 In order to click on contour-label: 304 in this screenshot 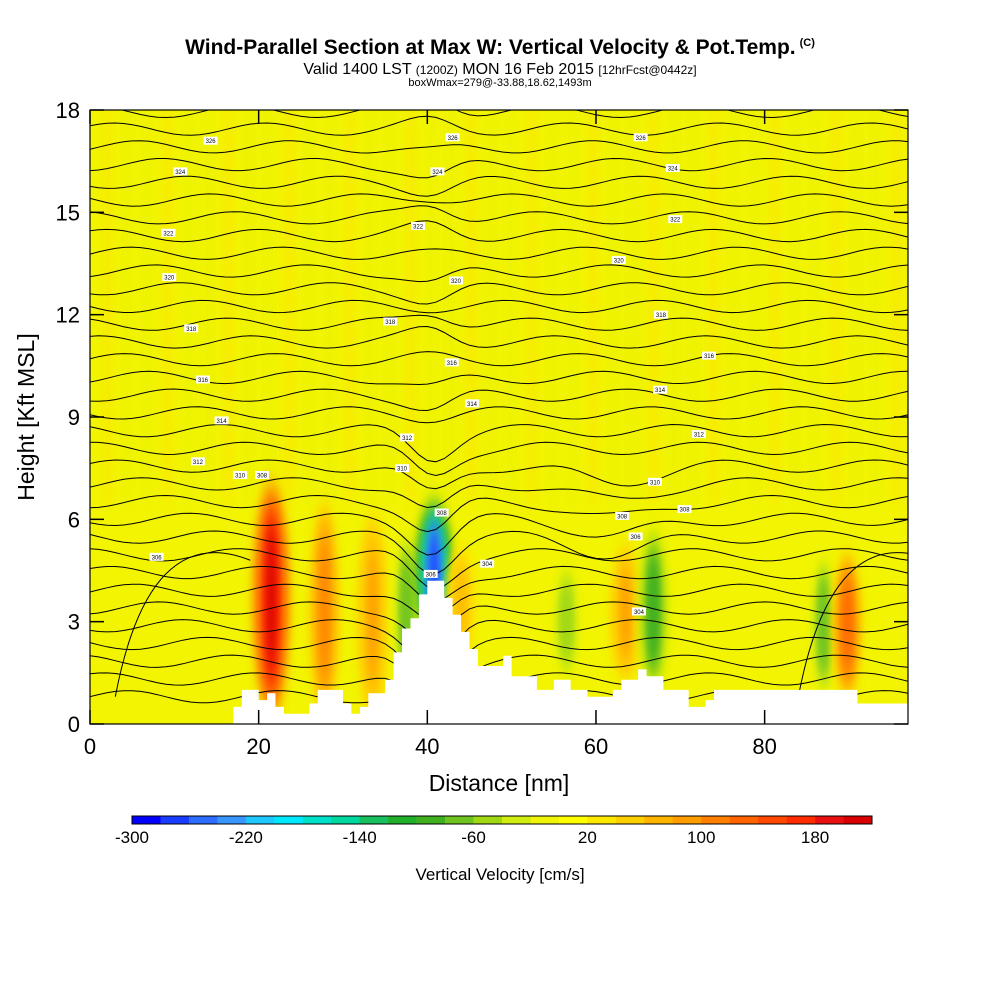, I will do `click(487, 565)`.